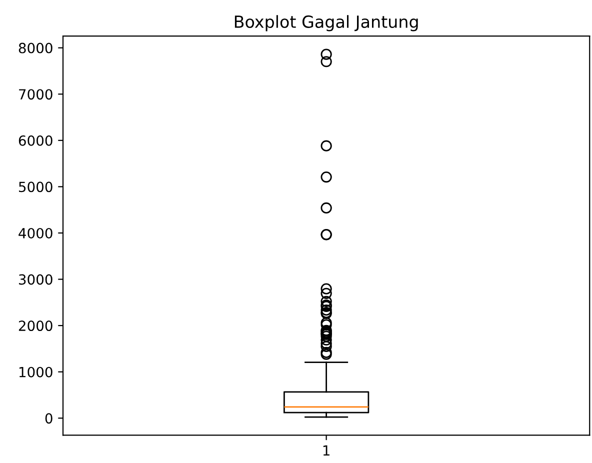 The image size is (592, 463). What do you see at coordinates (35, 48) in the screenshot?
I see `y-tick-label: 8000` at bounding box center [35, 48].